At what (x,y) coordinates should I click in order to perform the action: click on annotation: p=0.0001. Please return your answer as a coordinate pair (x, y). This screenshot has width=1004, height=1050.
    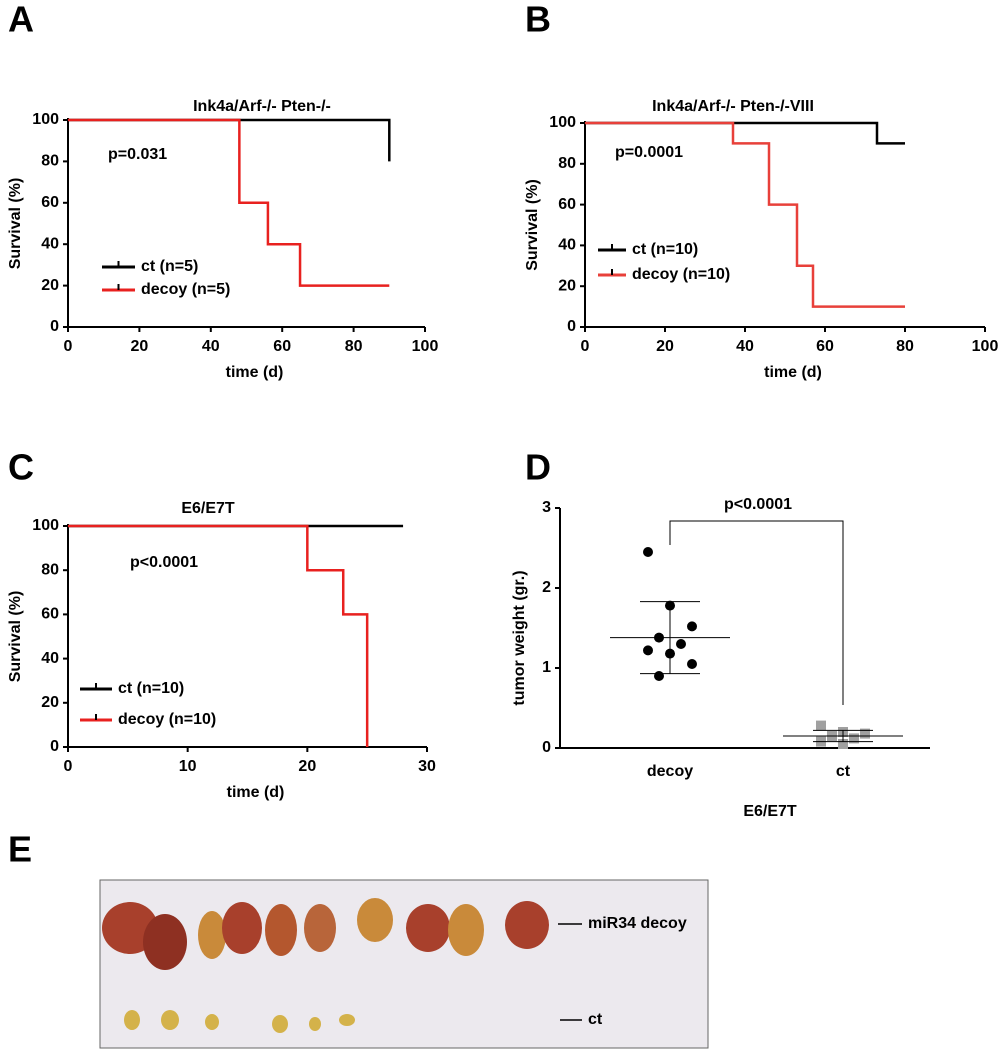
    Looking at the image, I should click on (649, 152).